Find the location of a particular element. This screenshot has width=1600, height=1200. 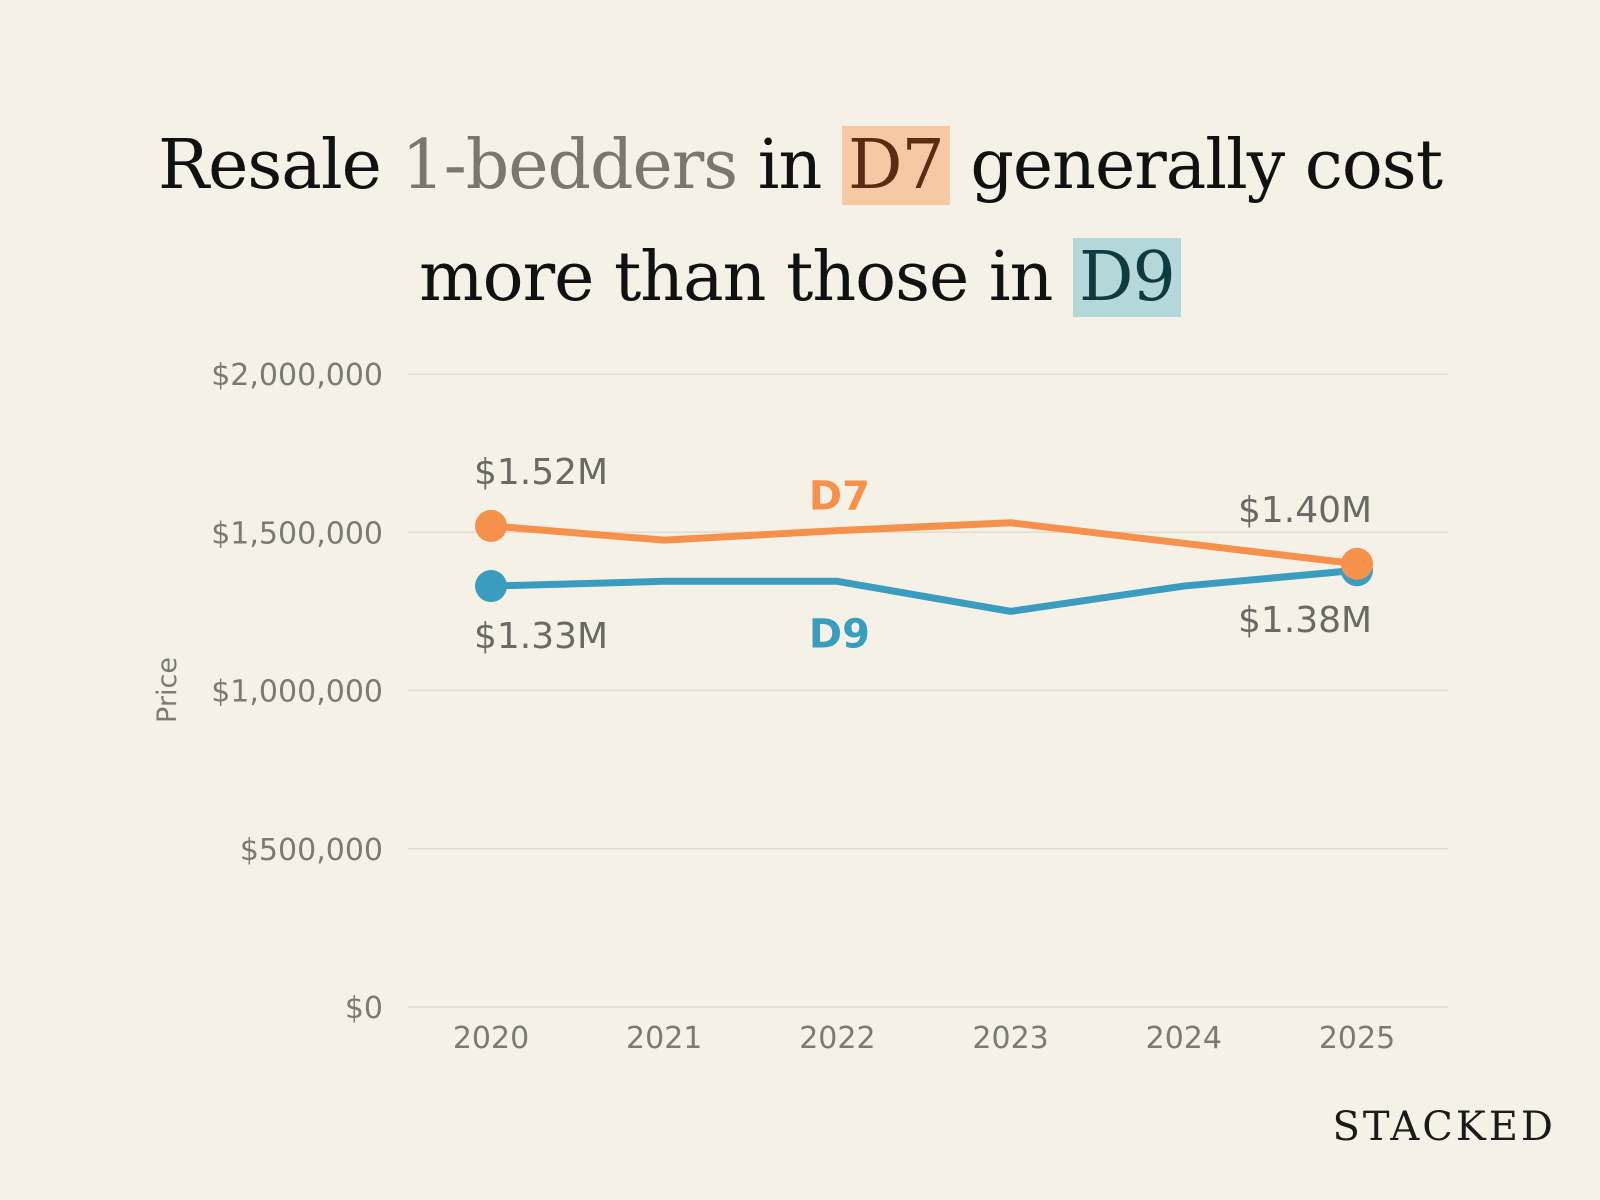

x-tick-label: 2024 is located at coordinates (1184, 1038).